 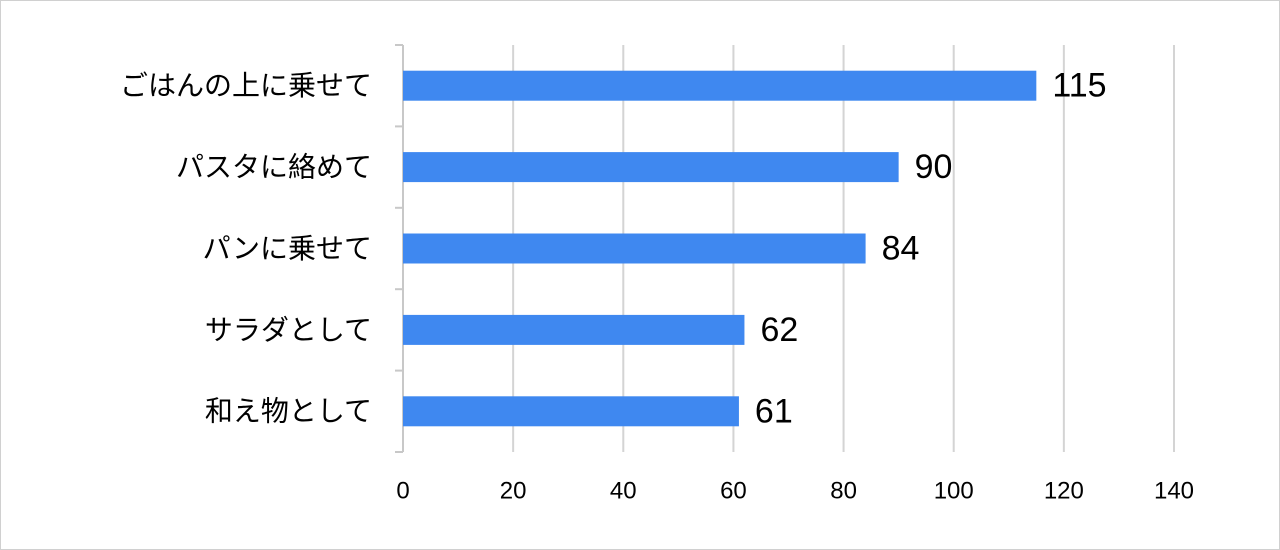 I want to click on y-tick-label: サラダとして, so click(x=288, y=329).